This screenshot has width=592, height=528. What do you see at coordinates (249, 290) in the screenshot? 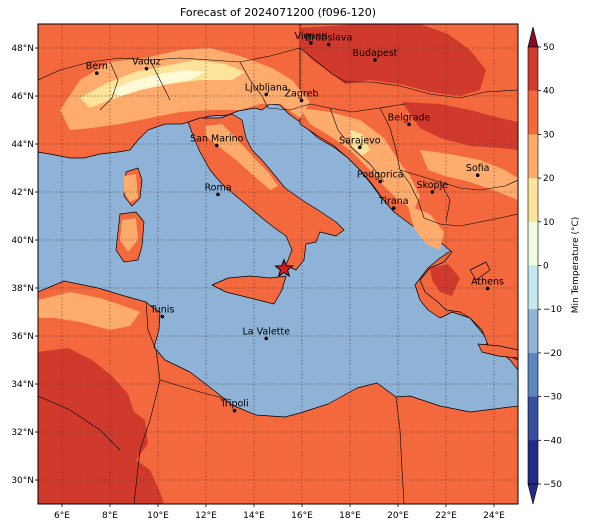
I see `land-sicily` at bounding box center [249, 290].